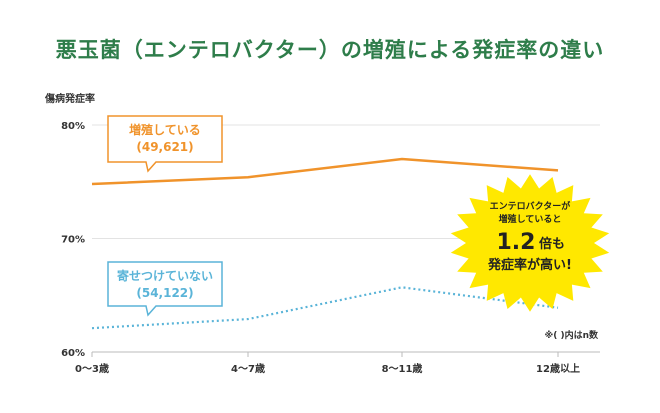 The width and height of the screenshot is (660, 413). Describe the element at coordinates (73, 240) in the screenshot. I see `y-tick-label: 70%` at that location.